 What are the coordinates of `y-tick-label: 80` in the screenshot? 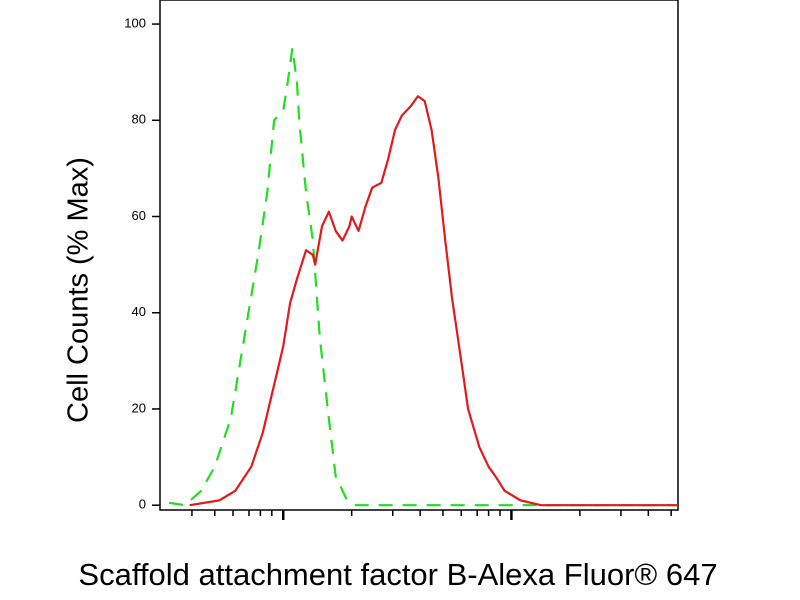 It's located at (139, 119).